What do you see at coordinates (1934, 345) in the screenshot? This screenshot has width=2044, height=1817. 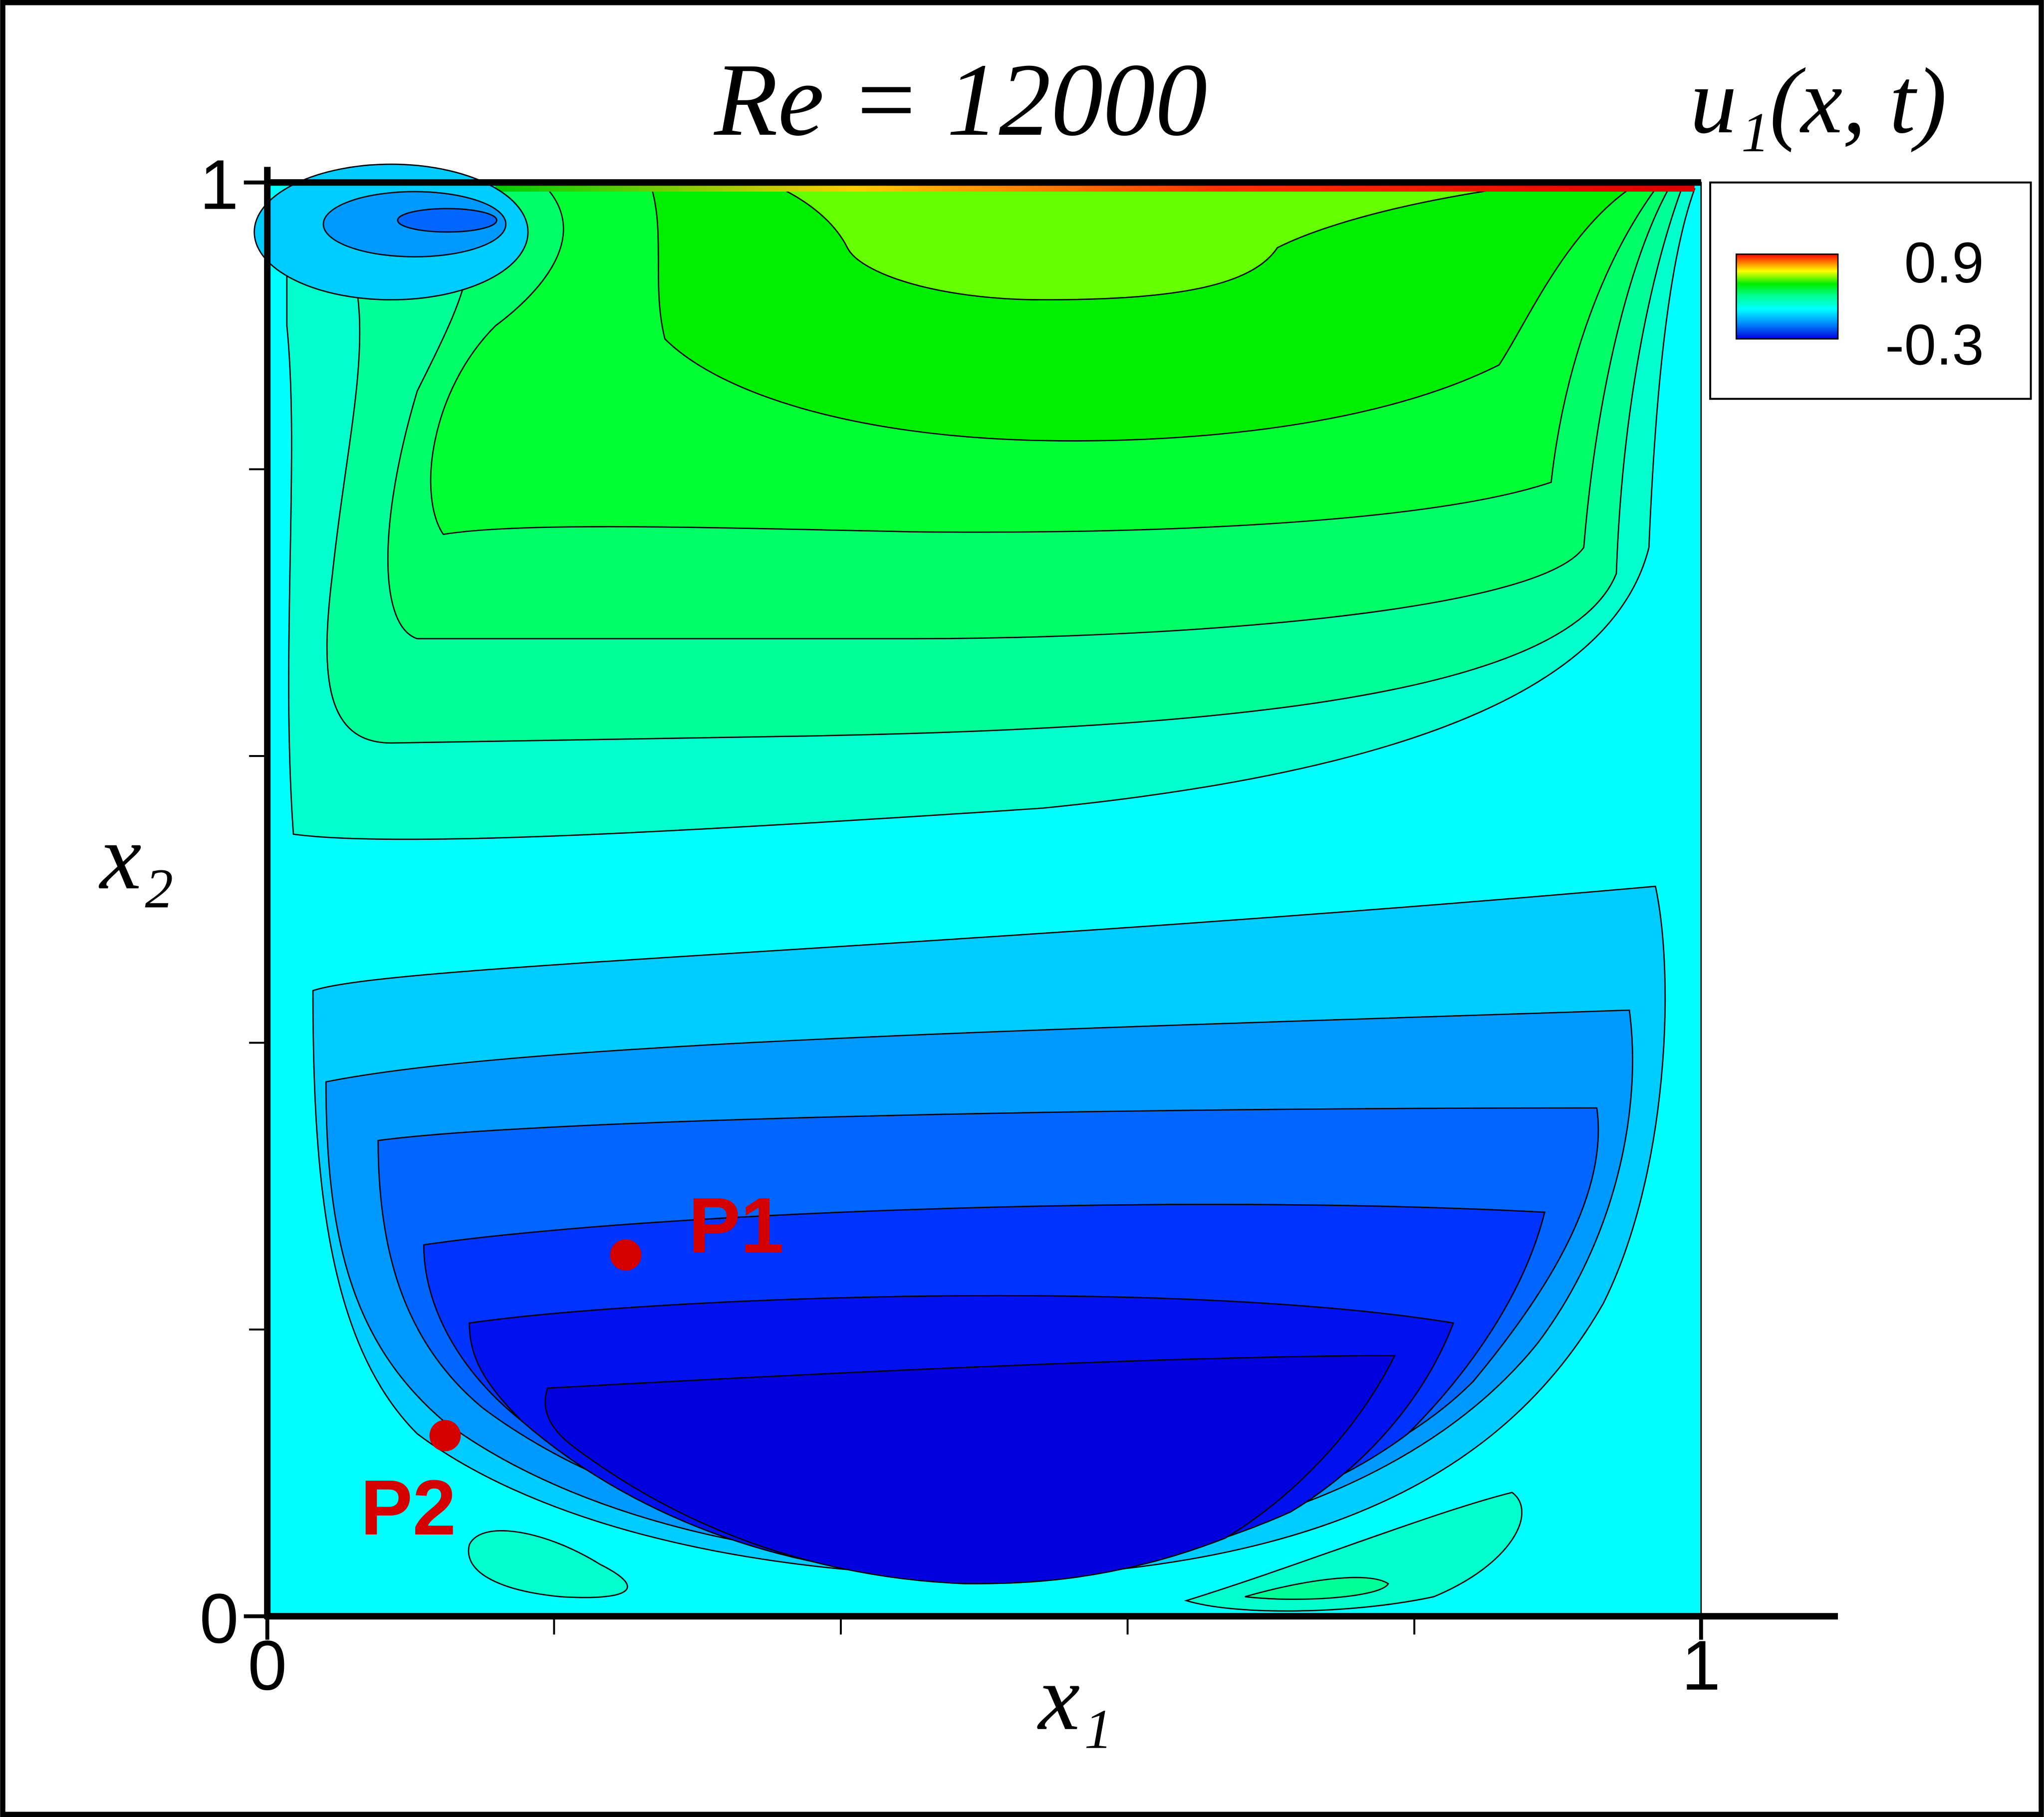 I see `colorbar-tick-label: -0.3` at bounding box center [1934, 345].